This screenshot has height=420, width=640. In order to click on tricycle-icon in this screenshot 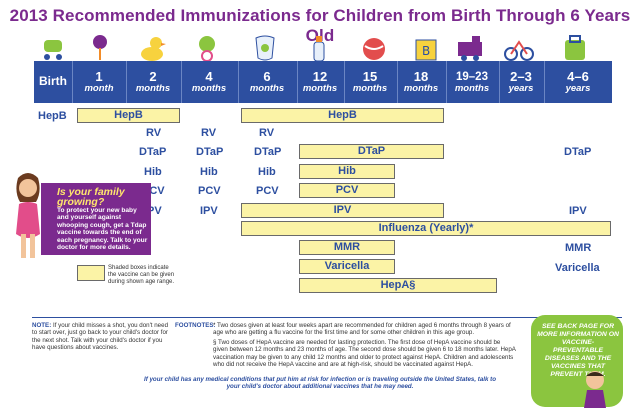, I will do `click(519, 50)`.